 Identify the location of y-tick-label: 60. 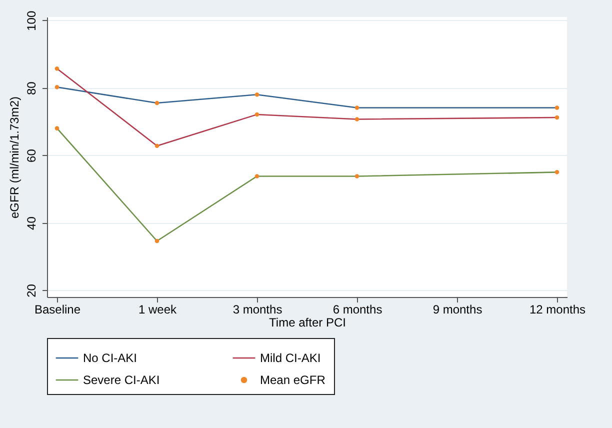
(31, 155).